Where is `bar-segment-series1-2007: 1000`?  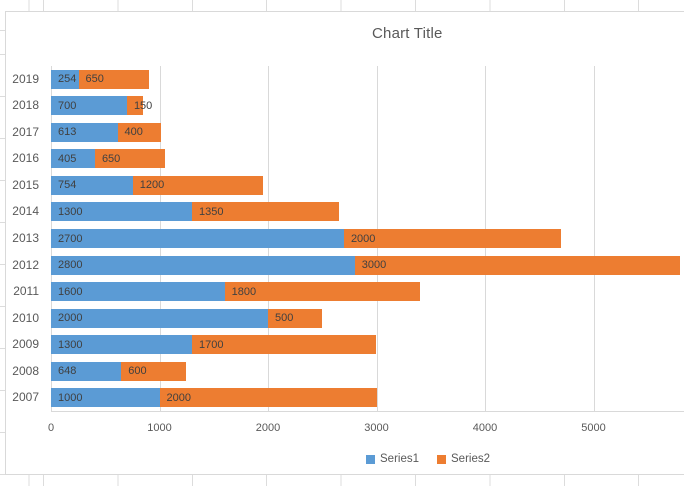
bar-segment-series1-2007: 1000 is located at coordinates (105, 398).